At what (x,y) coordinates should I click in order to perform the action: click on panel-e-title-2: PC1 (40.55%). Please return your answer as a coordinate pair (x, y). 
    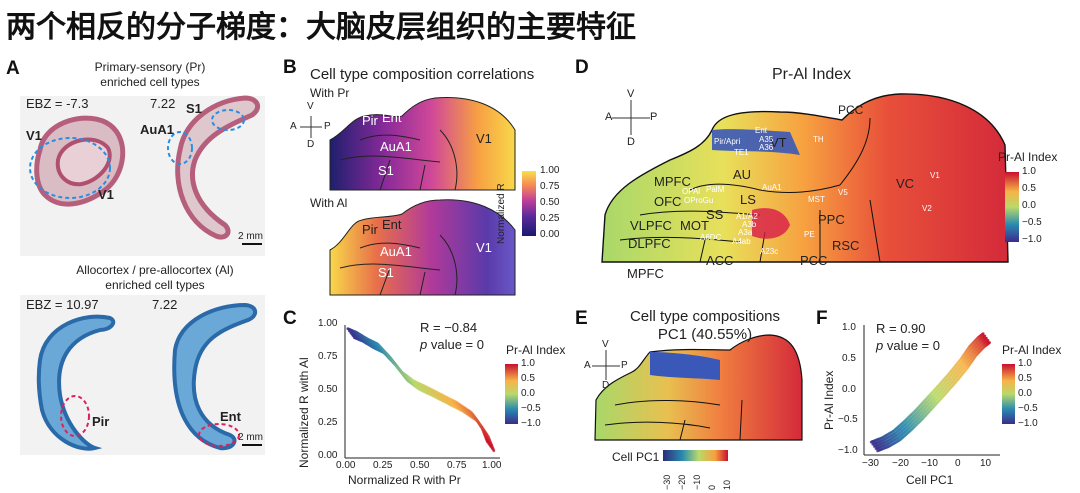
    Looking at the image, I should click on (705, 334).